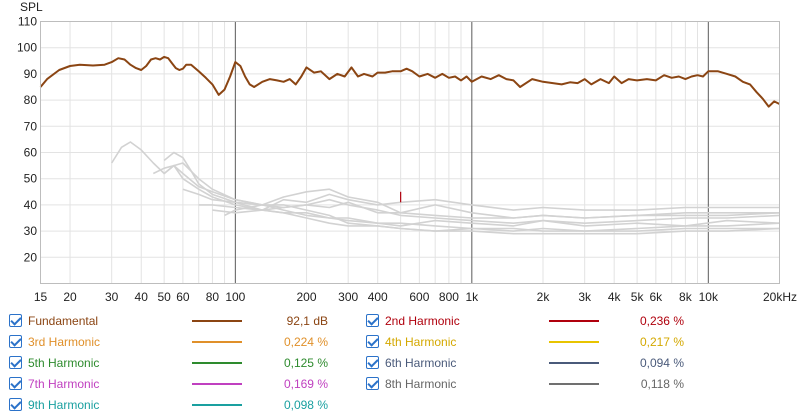 This screenshot has height=419, width=800. I want to click on x-tick-label: 600, so click(419, 297).